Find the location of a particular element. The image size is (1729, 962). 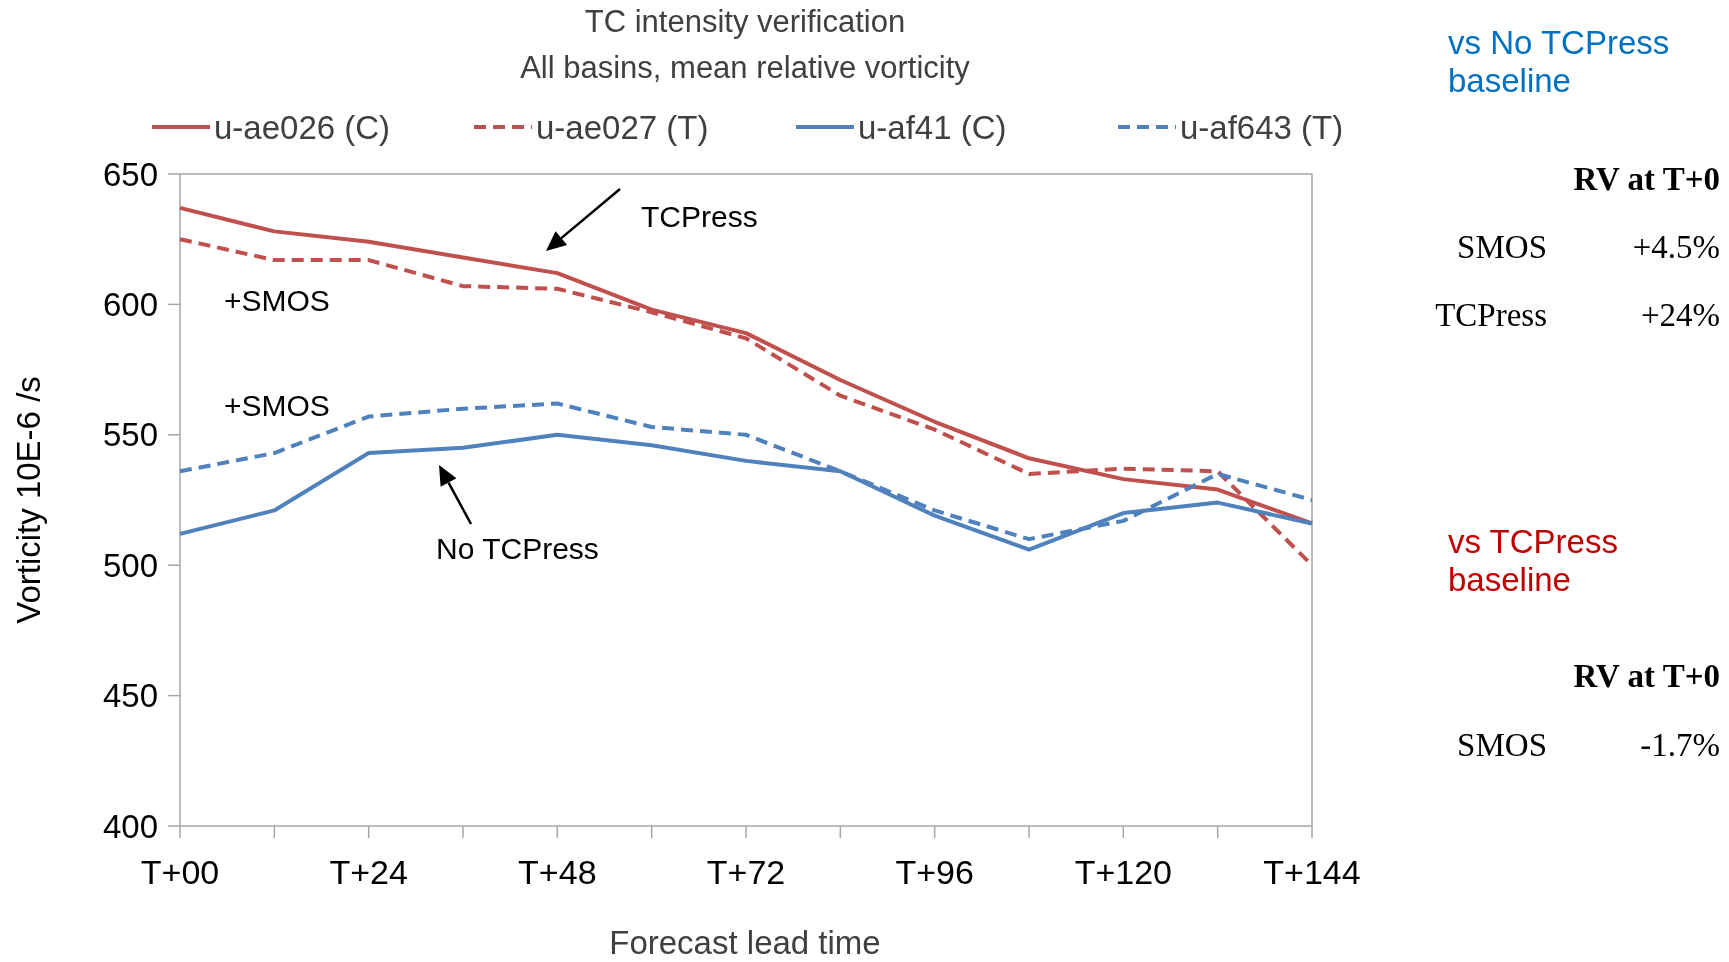

y-tick-label: 450 is located at coordinates (130, 696).